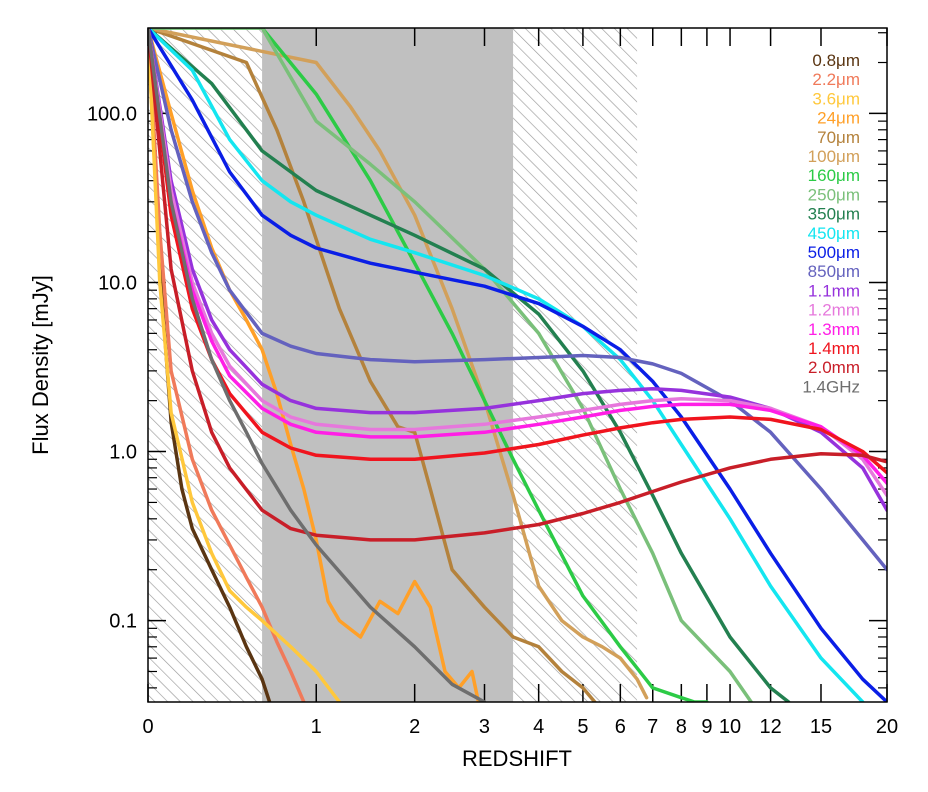 Image resolution: width=928 pixels, height=792 pixels. Describe the element at coordinates (112, 367) in the screenshot. I see `y-tick-labels: 0.1 1.0 10.0 100.0` at that location.